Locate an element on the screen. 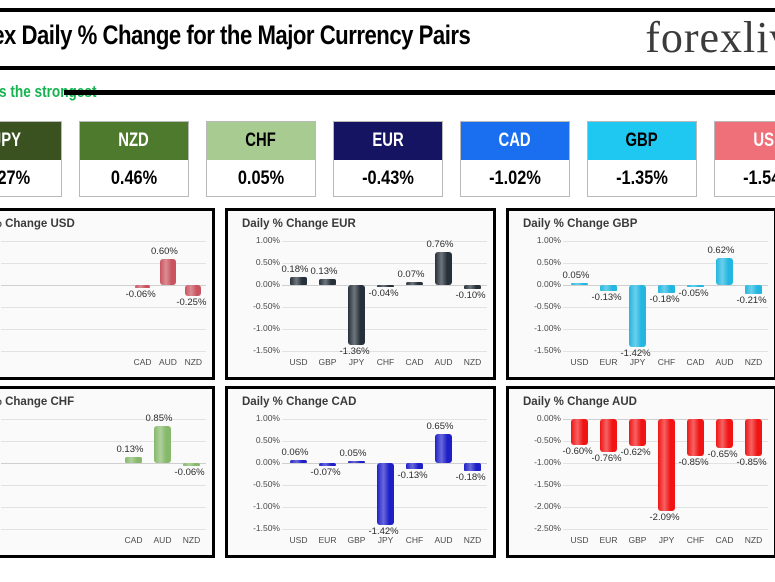 Image resolution: width=775 pixels, height=582 pixels. chart-data-label: 0.06% is located at coordinates (295, 453).